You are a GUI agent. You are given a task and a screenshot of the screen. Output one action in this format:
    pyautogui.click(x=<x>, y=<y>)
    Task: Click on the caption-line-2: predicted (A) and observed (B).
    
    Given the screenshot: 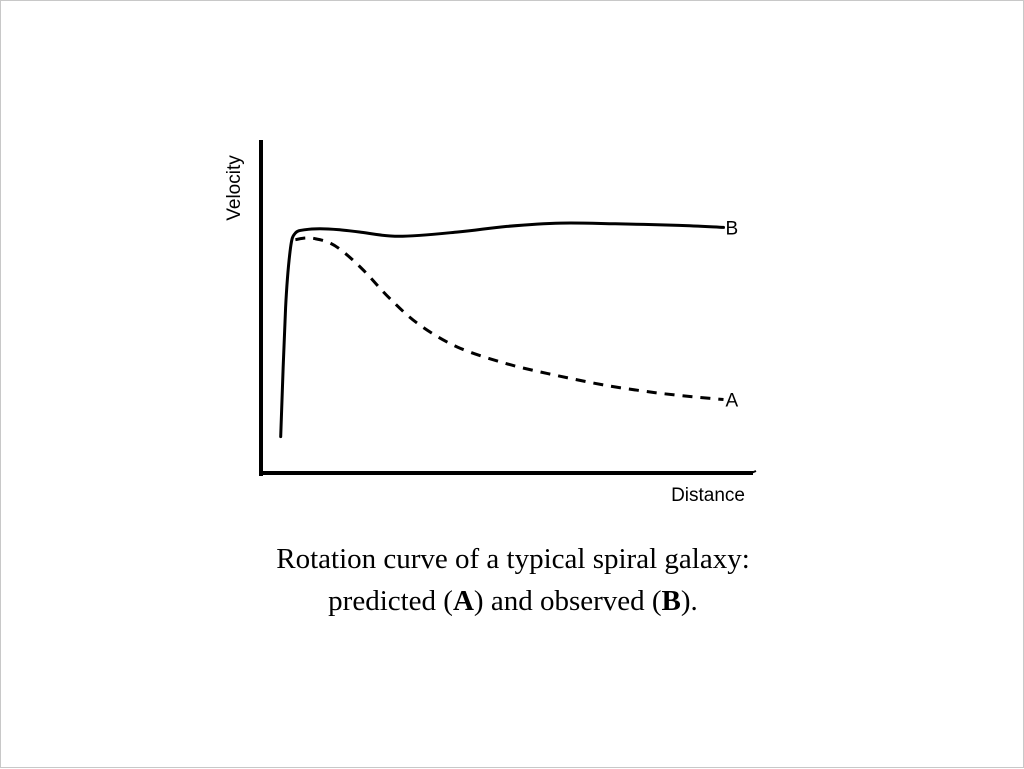 What is the action you would take?
    pyautogui.click(x=513, y=601)
    